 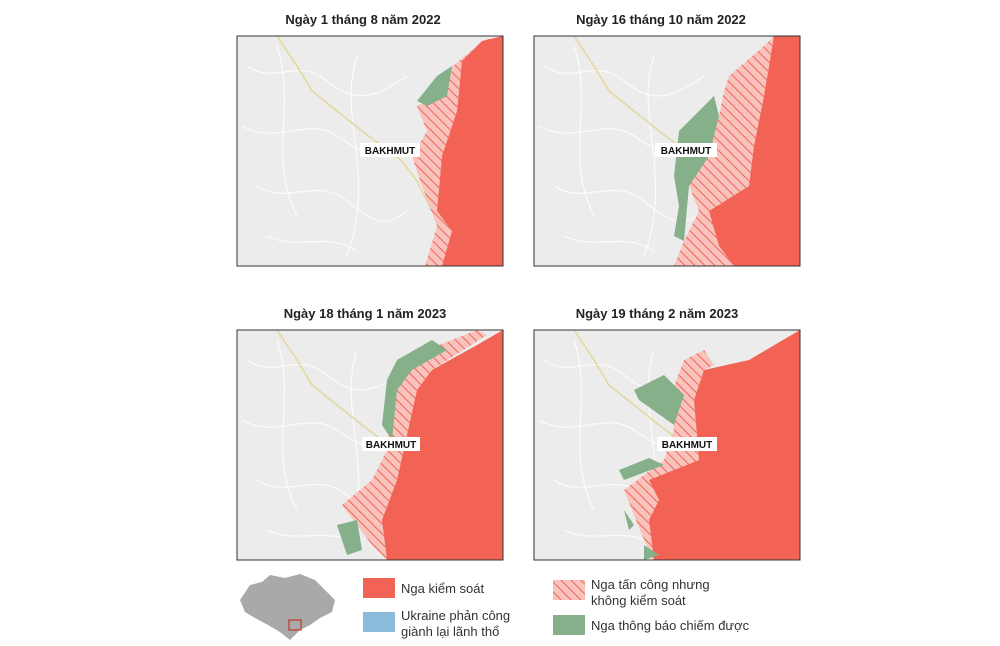 What do you see at coordinates (455, 615) in the screenshot?
I see `legend-line: Ukraine phản công` at bounding box center [455, 615].